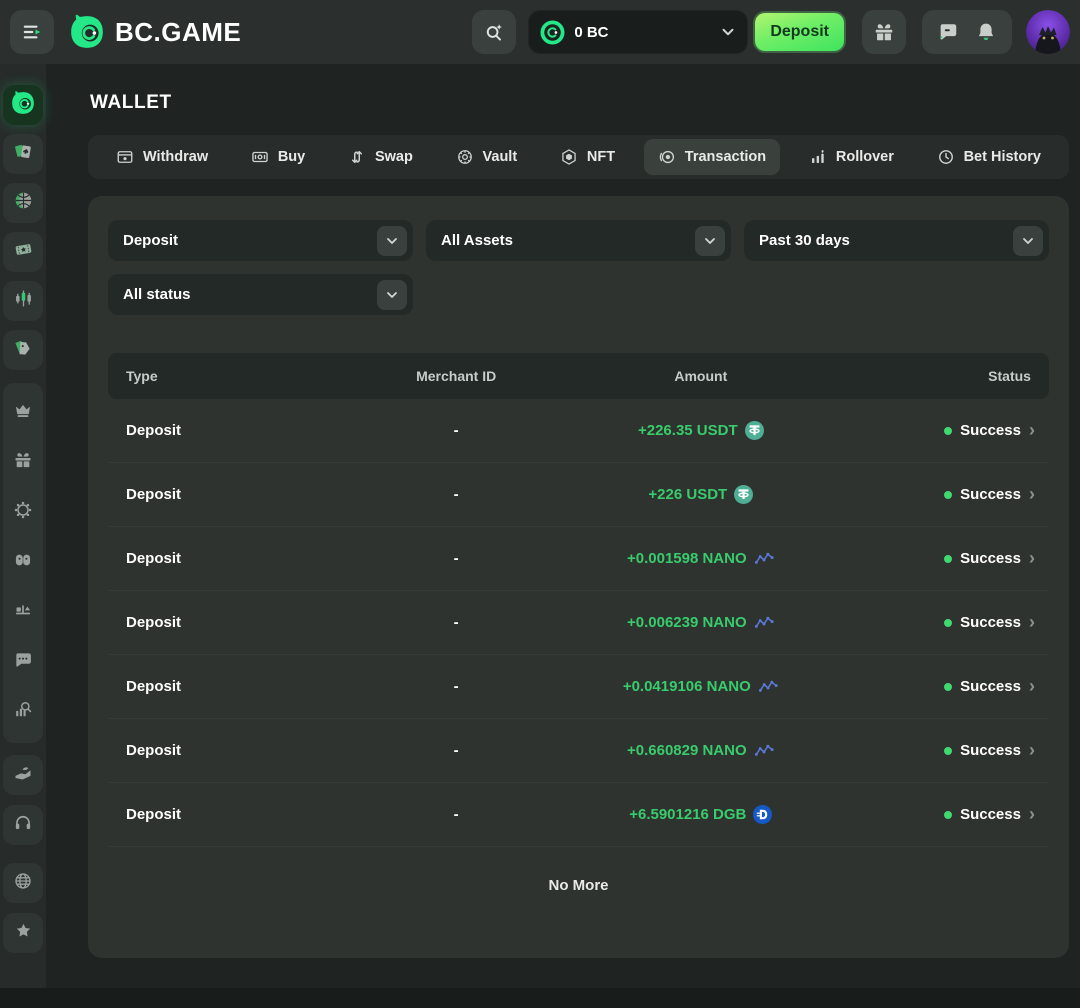 The height and width of the screenshot is (1008, 1080). I want to click on tx-amount: +0.660829 NANO, so click(700, 750).